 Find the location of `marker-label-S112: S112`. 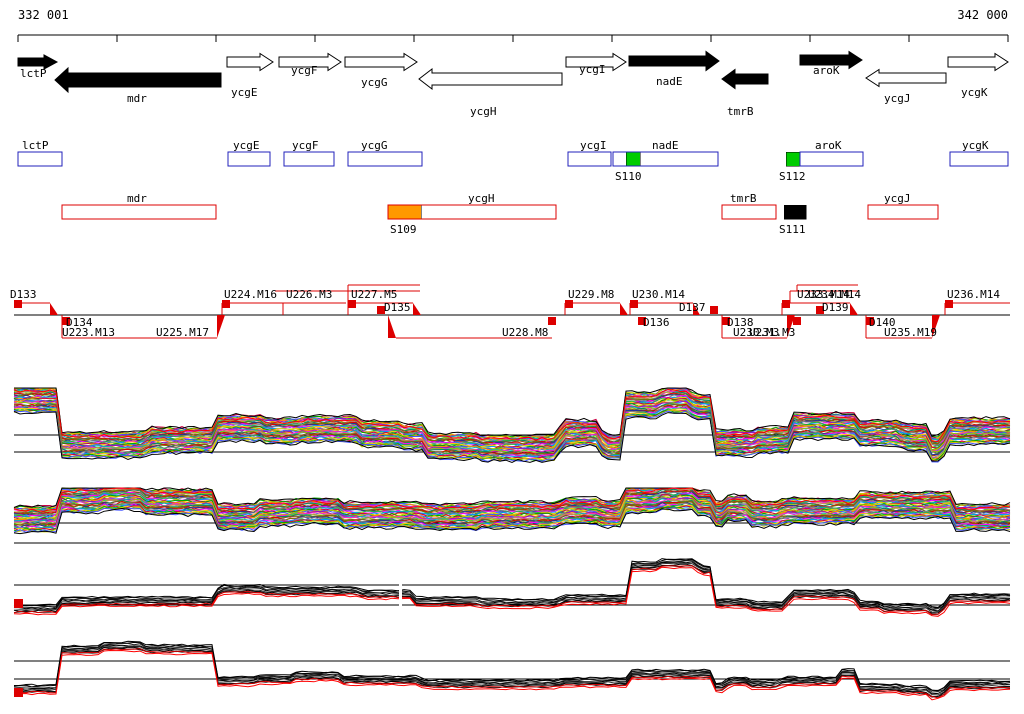

marker-label-S112: S112 is located at coordinates (792, 176).